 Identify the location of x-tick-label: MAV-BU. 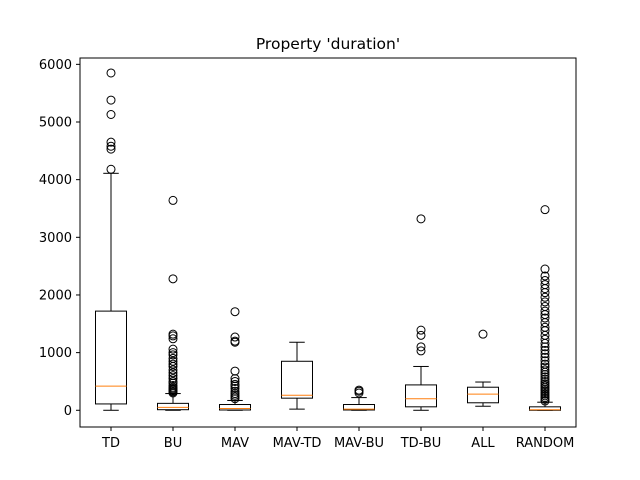
(359, 443).